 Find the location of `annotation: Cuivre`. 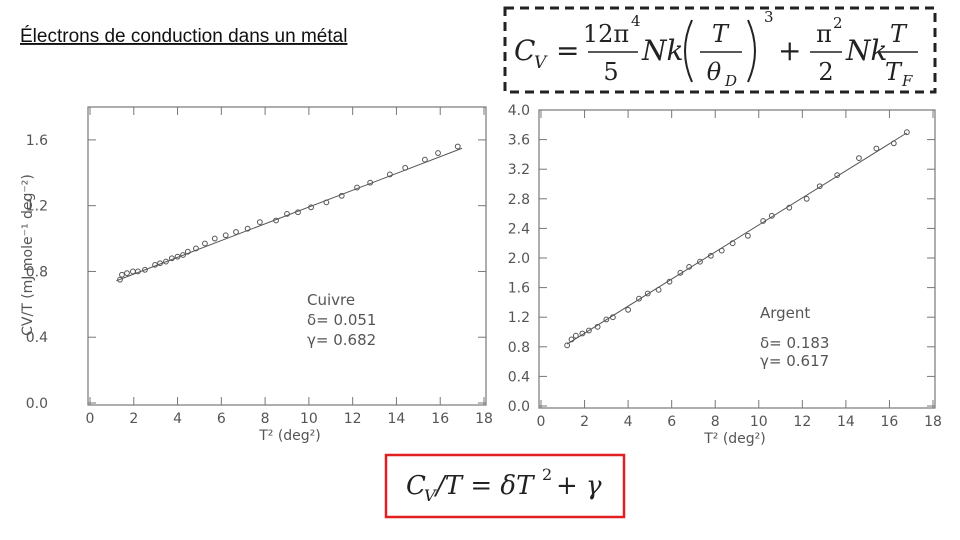

annotation: Cuivre is located at coordinates (331, 300).